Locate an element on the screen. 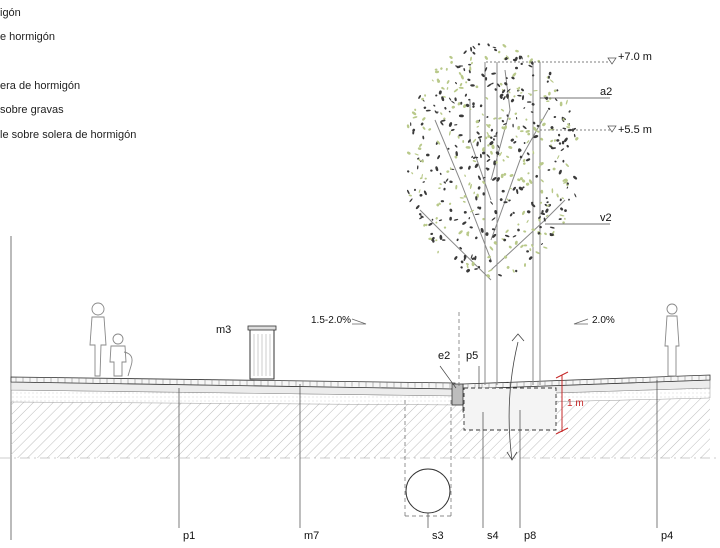 Image resolution: width=720 pixels, height=548 pixels. label-p8: p8 is located at coordinates (530, 536).